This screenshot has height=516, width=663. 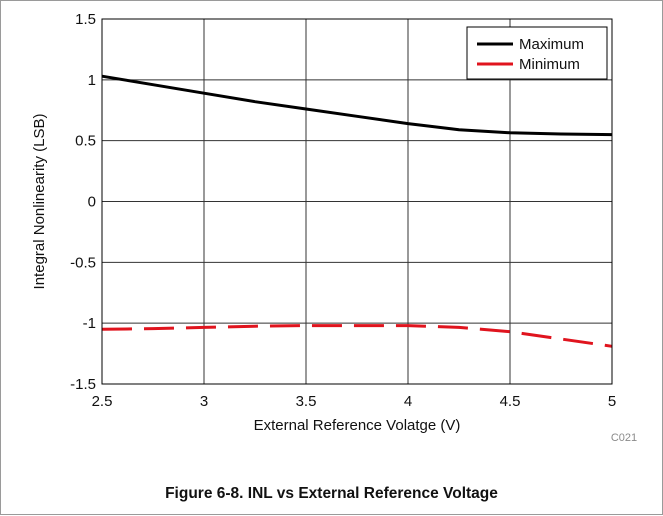 What do you see at coordinates (612, 401) in the screenshot?
I see `x-tick-label: 5` at bounding box center [612, 401].